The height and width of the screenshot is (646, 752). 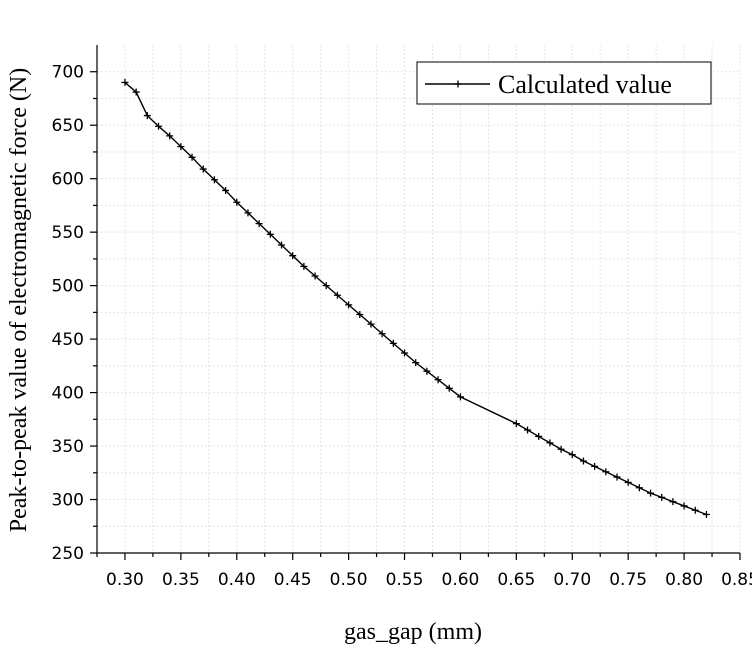 What do you see at coordinates (684, 580) in the screenshot?
I see `x-tick-label: 0.80` at bounding box center [684, 580].